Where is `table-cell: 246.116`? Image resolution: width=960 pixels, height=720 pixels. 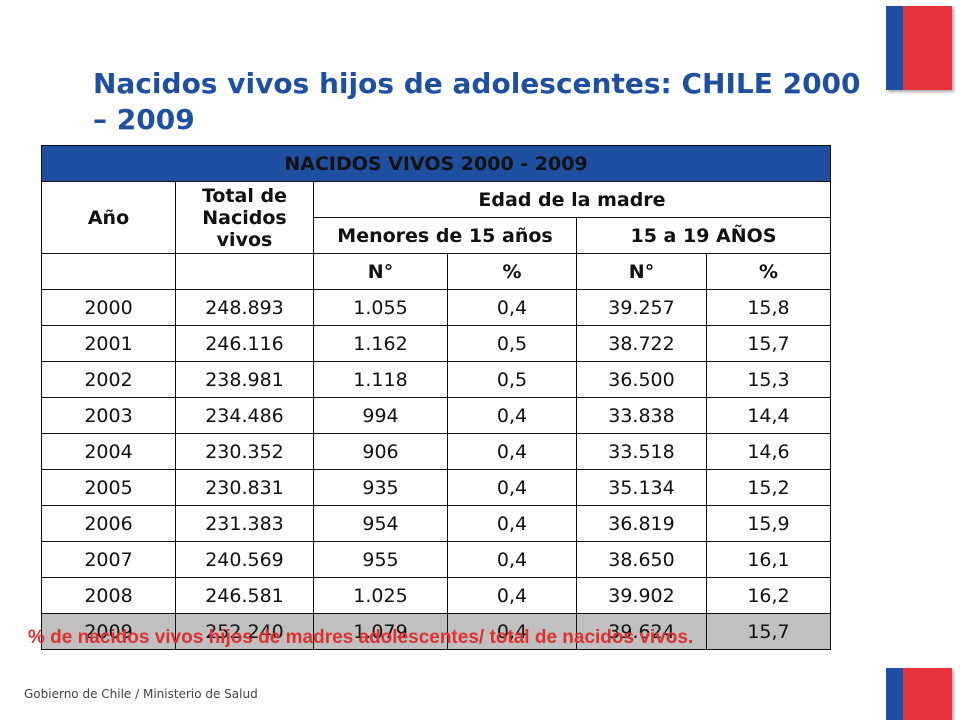
table-cell: 246.116 is located at coordinates (244, 343).